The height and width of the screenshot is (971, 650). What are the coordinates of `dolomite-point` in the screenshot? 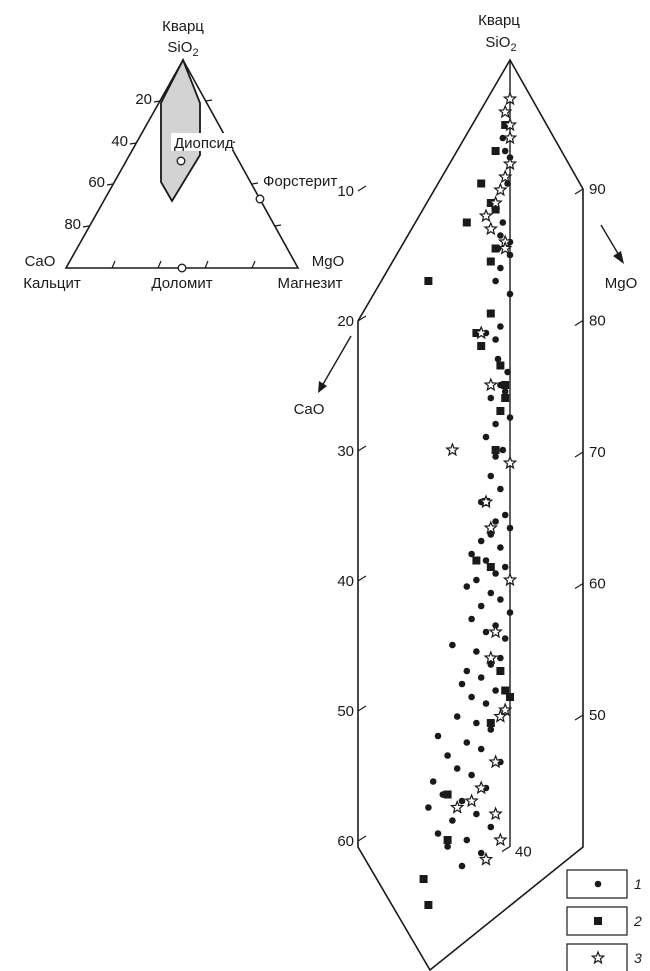 It's located at (182, 268).